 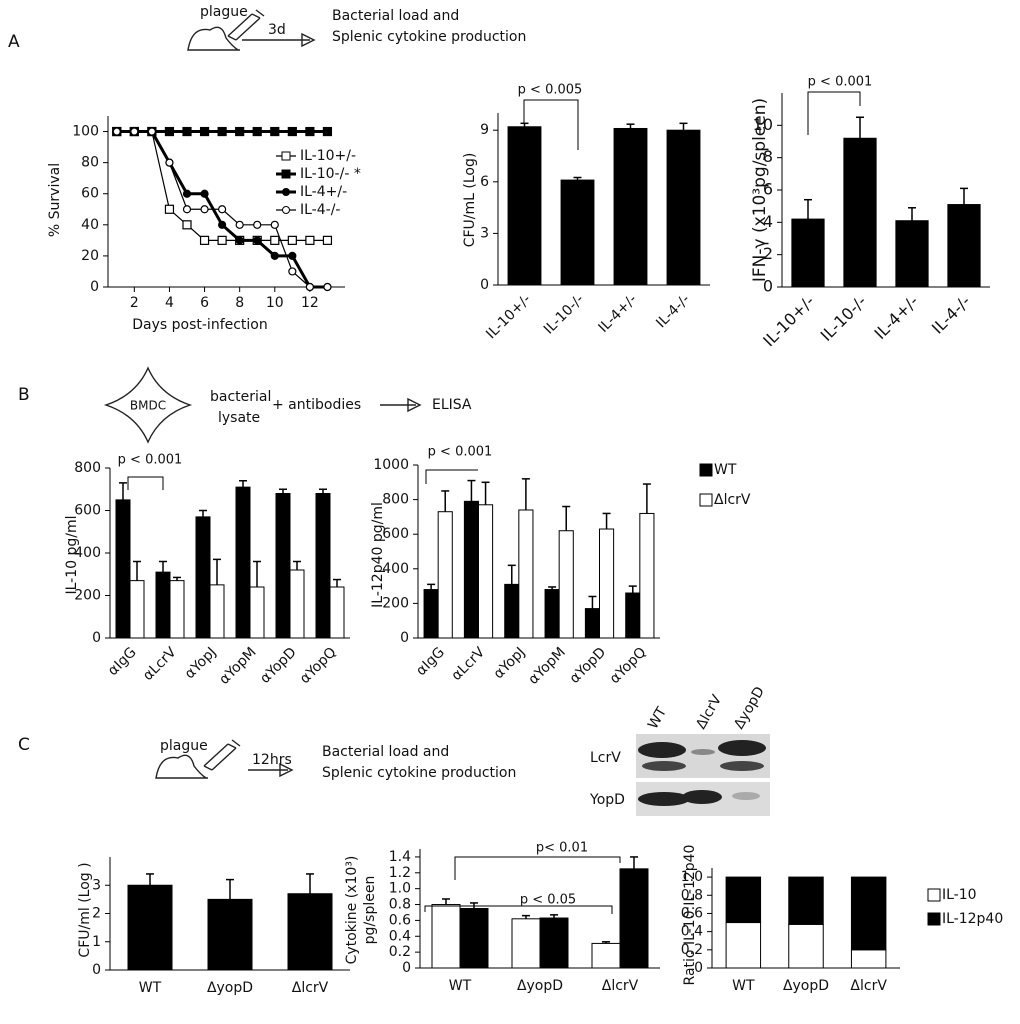 What do you see at coordinates (85, 909) in the screenshot?
I see `y-axis-label: CFU/ml (Log )` at bounding box center [85, 909].